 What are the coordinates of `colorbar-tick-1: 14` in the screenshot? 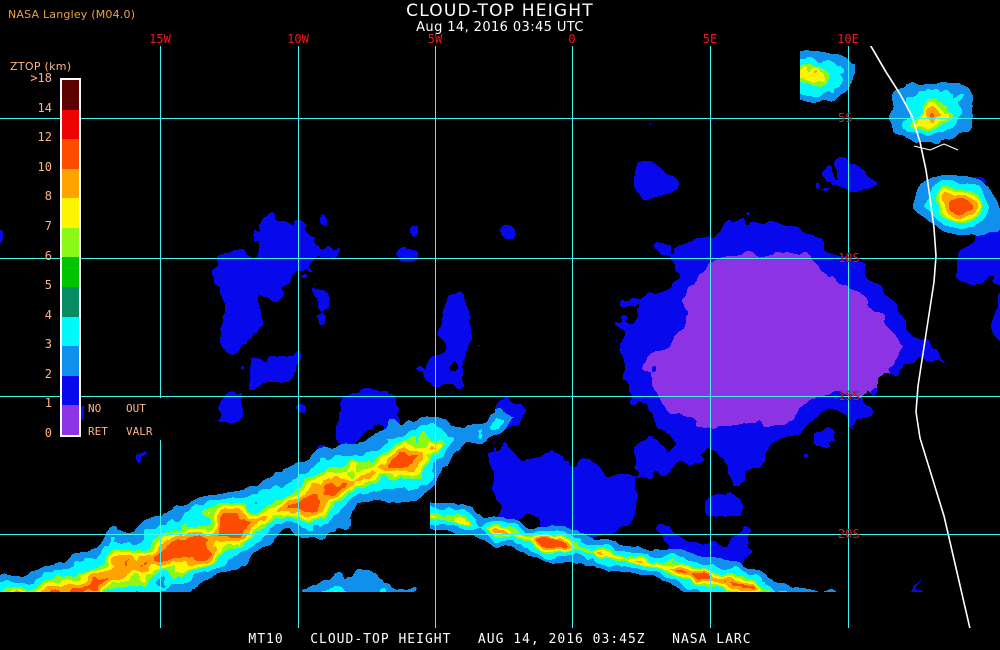 It's located at (44, 107).